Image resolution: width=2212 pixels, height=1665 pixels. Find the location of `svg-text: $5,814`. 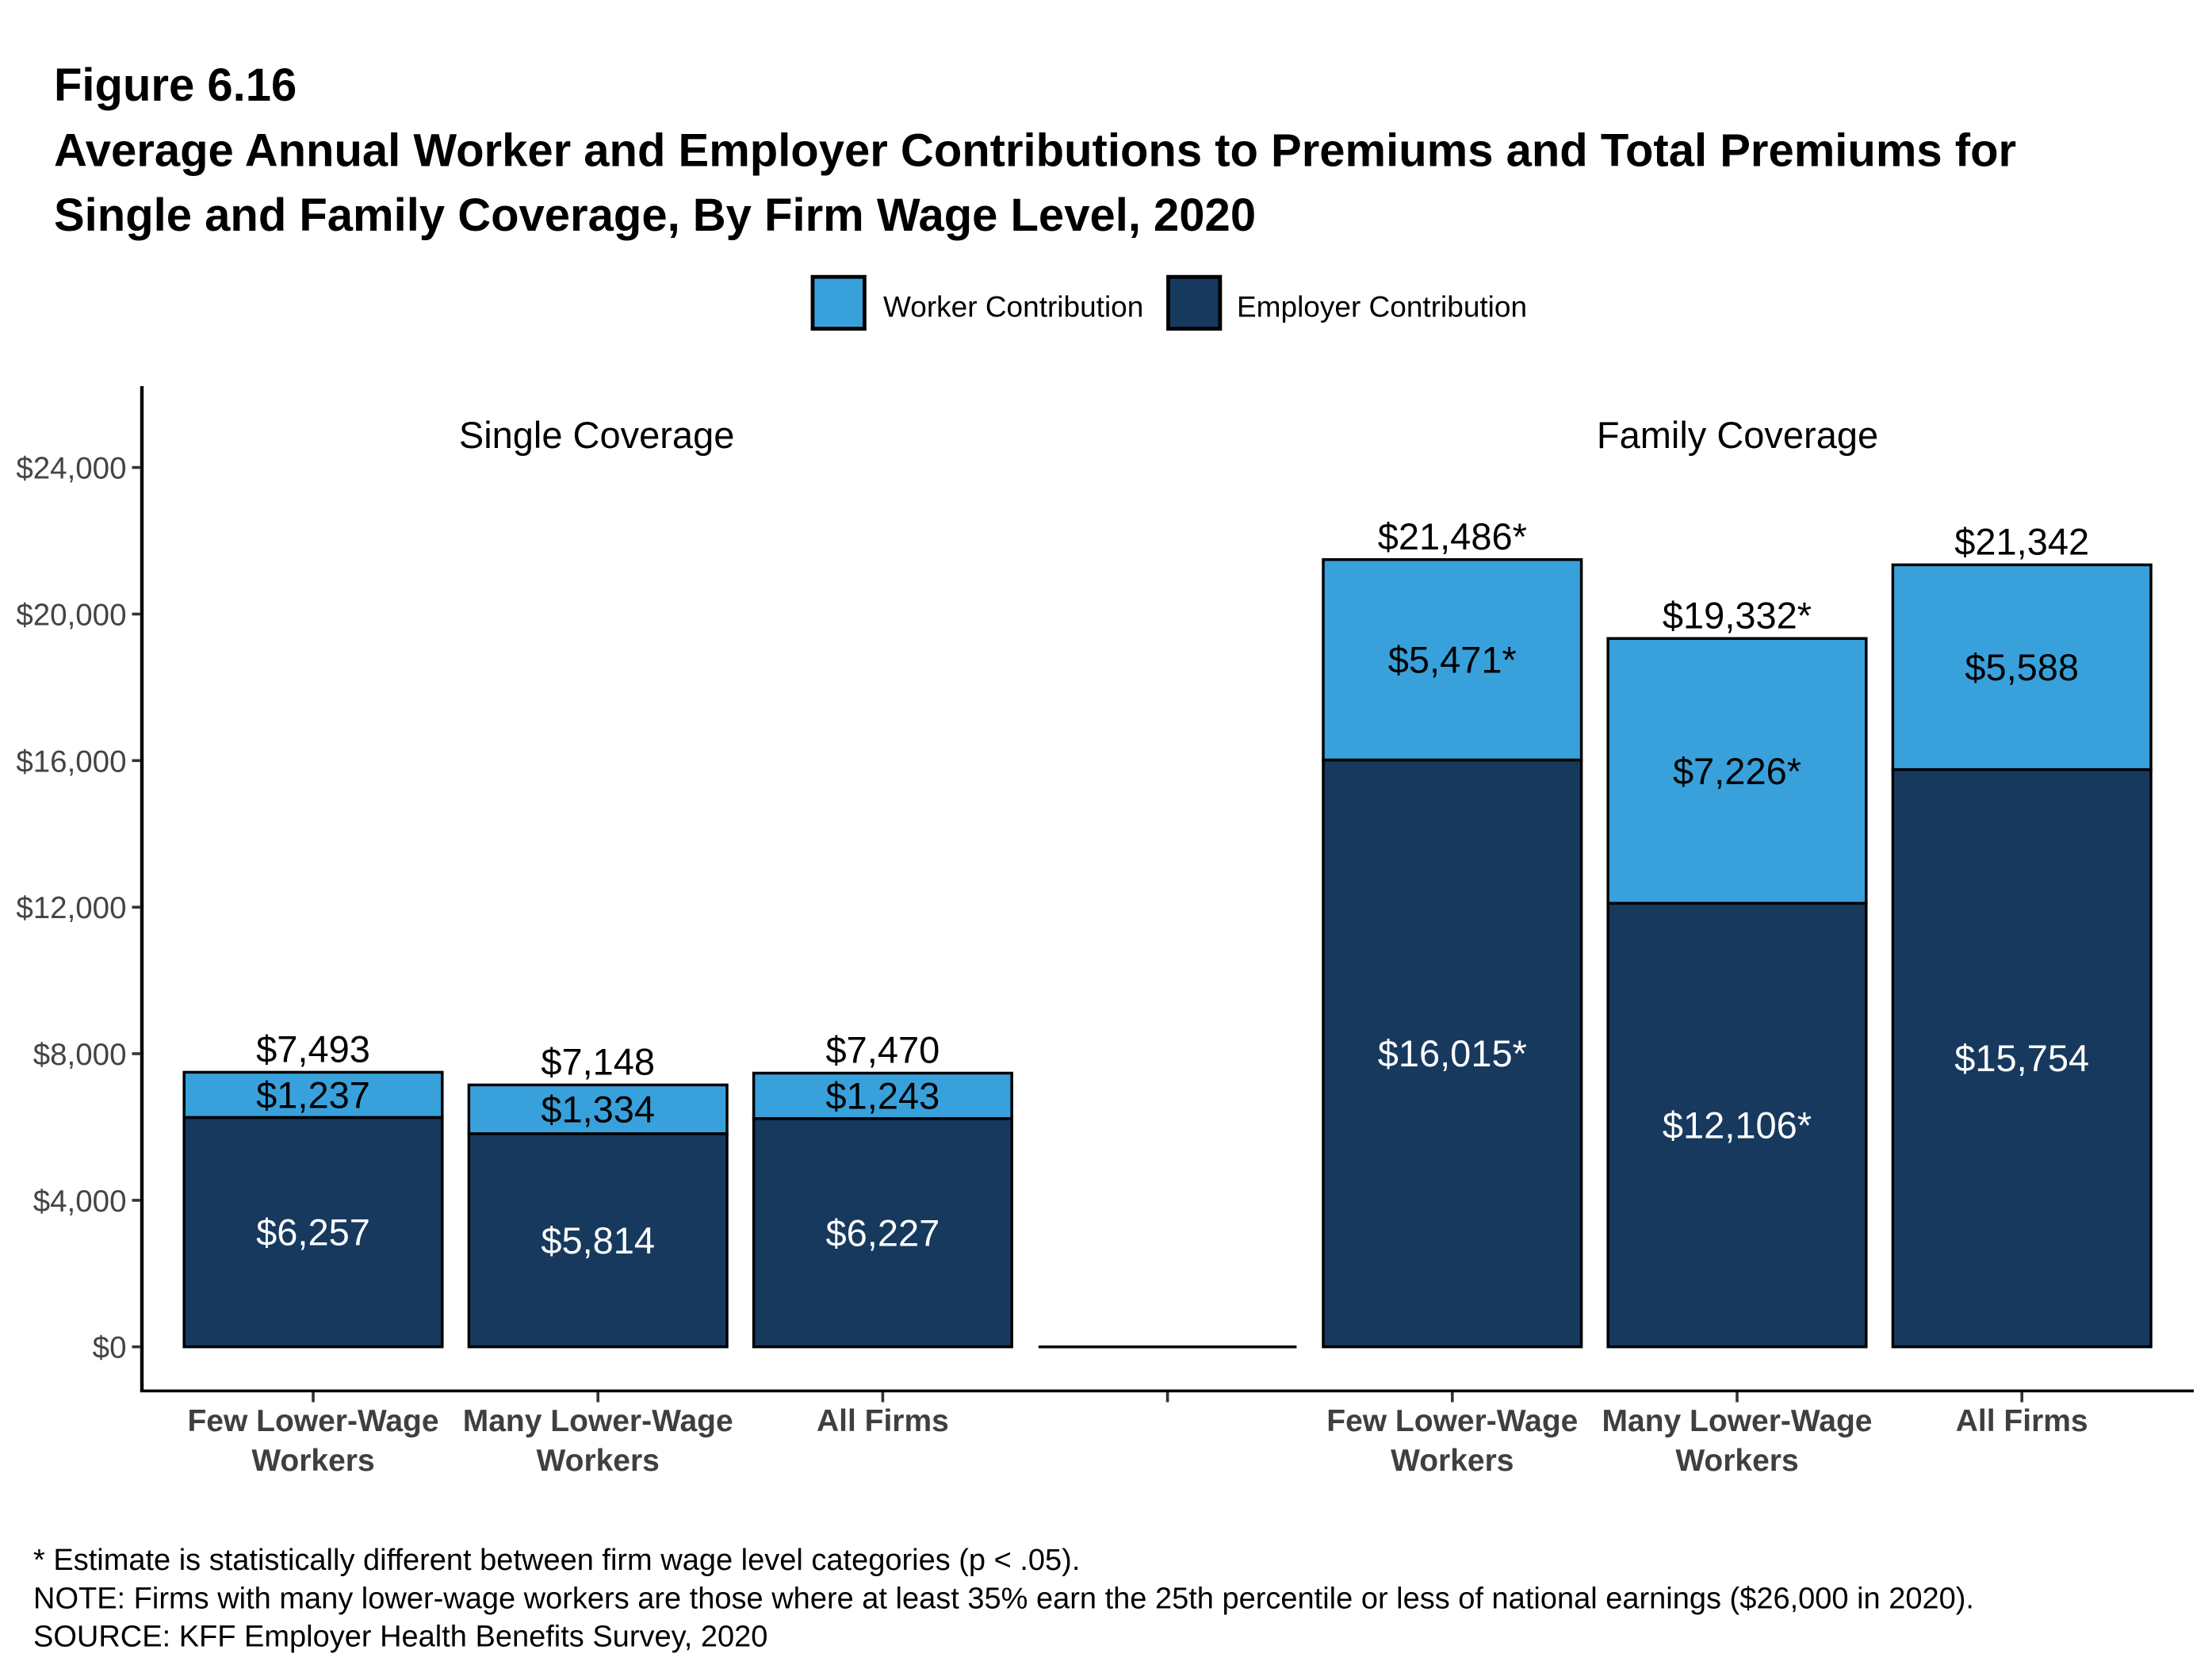

svg-text: $5,814 is located at coordinates (598, 1240).